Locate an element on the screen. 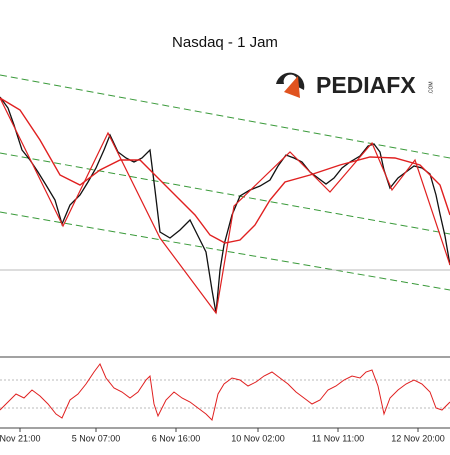  x-tick-label: 6 Nov 16:00 is located at coordinates (176, 438).